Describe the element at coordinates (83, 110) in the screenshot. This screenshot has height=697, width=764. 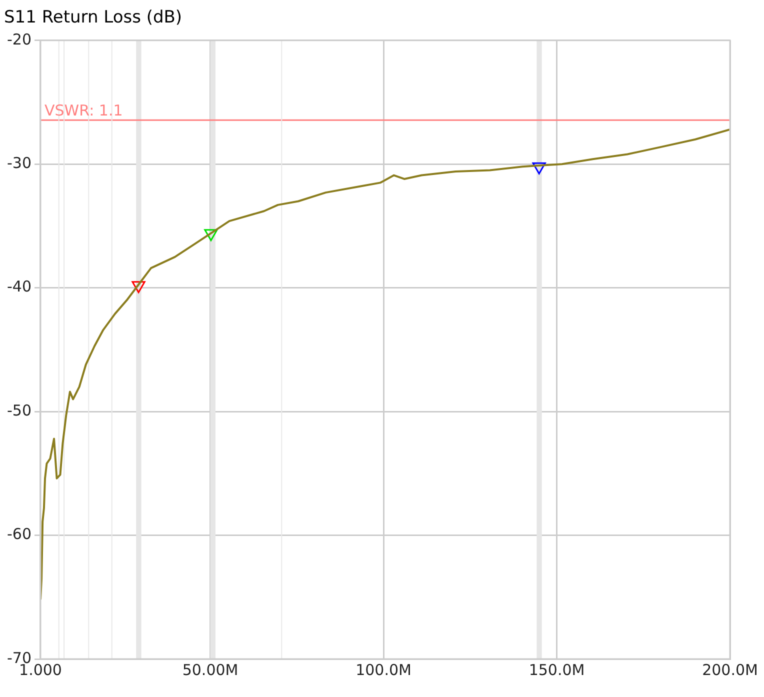
I see `annotation: VSWR: 1.1` at that location.